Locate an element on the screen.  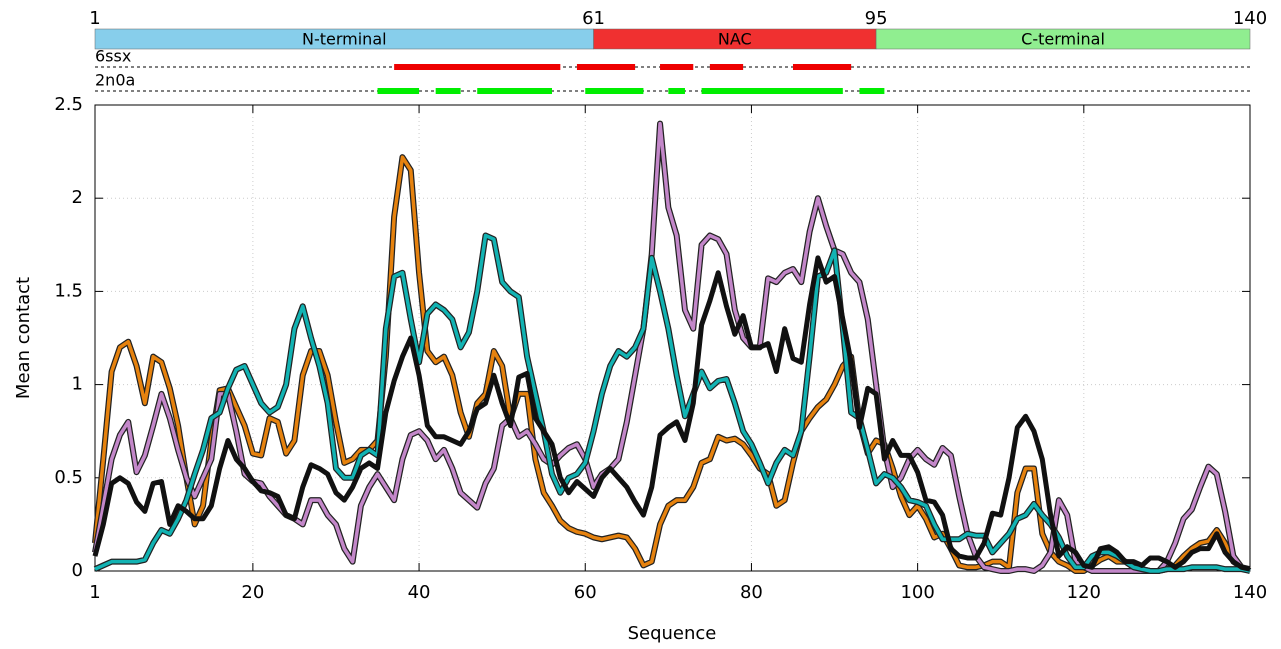
domain-label: C-terminal is located at coordinates (1063, 39).